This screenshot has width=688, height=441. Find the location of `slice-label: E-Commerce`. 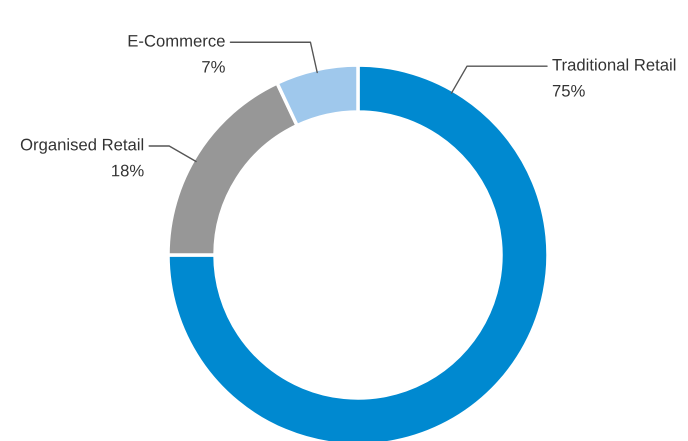

slice-label: E-Commerce is located at coordinates (176, 40).